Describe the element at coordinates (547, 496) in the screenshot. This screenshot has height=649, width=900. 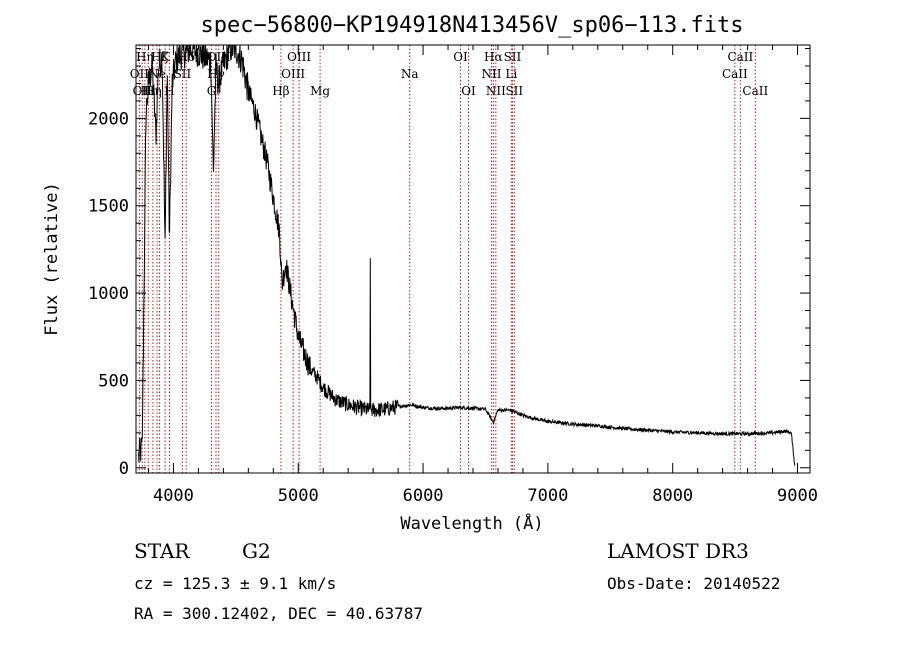
I see `x-tick-label: 7000` at that location.